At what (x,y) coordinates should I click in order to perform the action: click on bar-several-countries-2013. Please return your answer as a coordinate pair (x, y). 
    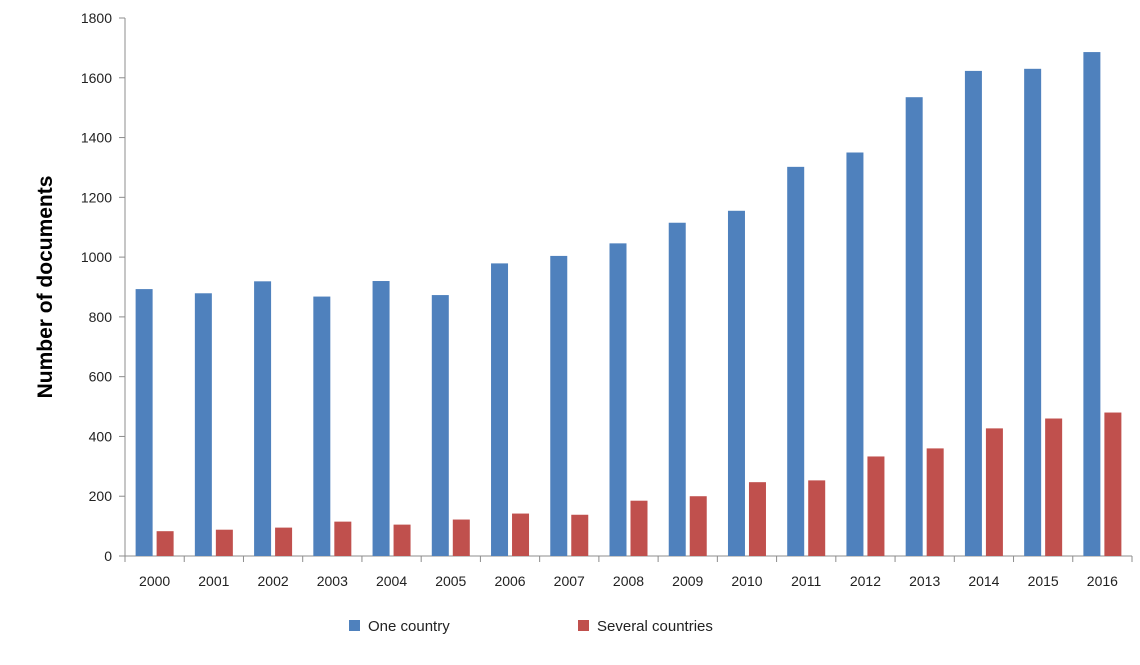
    Looking at the image, I should click on (935, 502).